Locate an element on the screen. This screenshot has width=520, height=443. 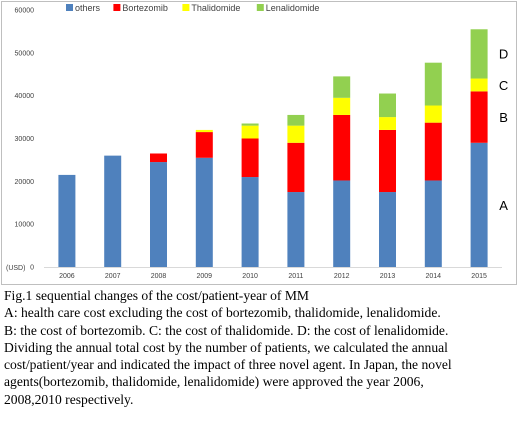
legend-swatch-thalidomide is located at coordinates (186, 7).